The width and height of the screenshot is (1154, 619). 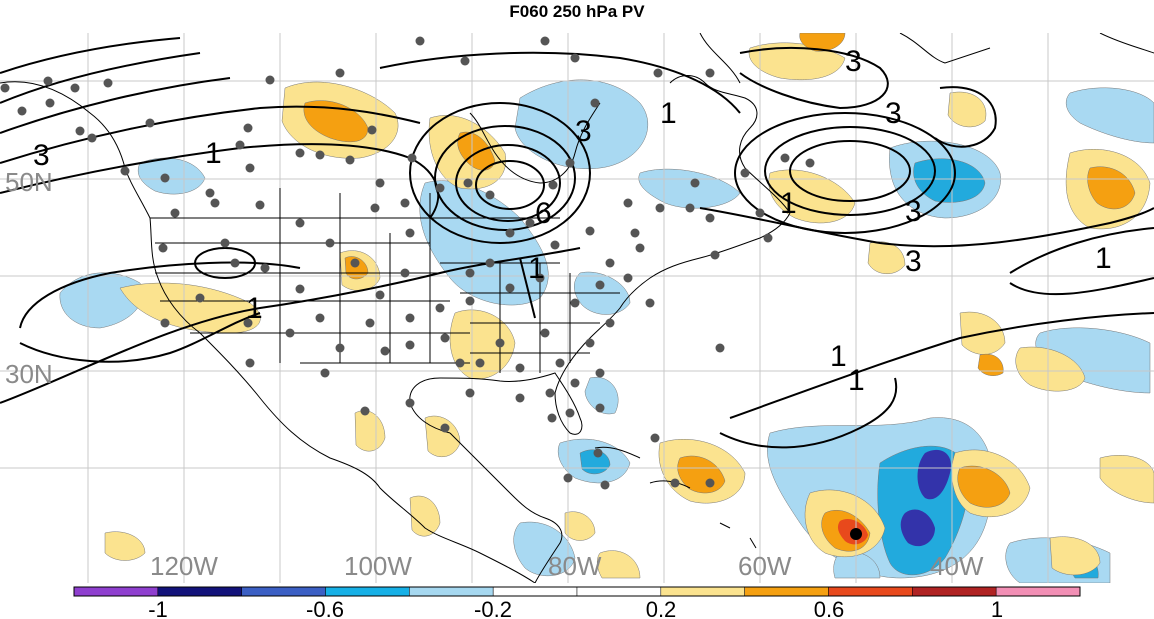 I want to click on contour-label: 6, so click(x=543, y=213).